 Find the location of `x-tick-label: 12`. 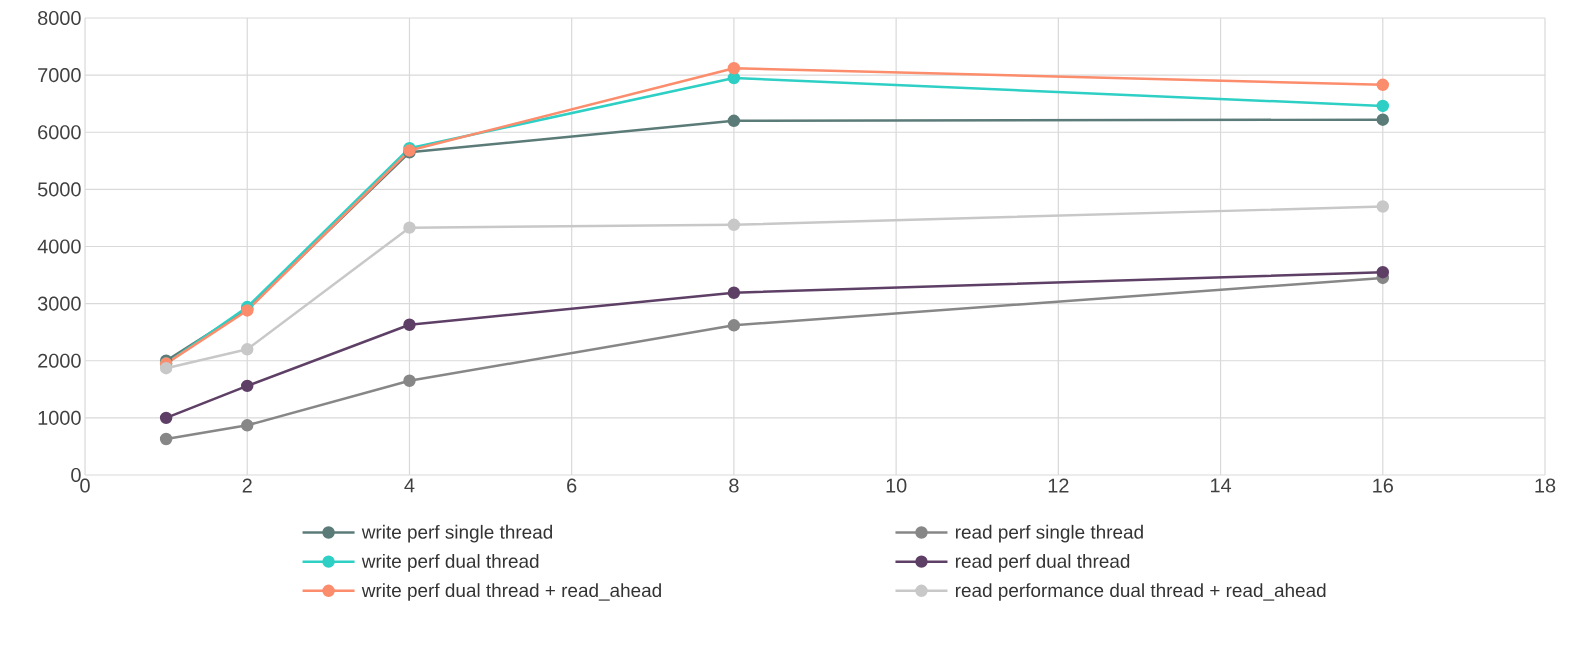

x-tick-label: 12 is located at coordinates (1058, 485).